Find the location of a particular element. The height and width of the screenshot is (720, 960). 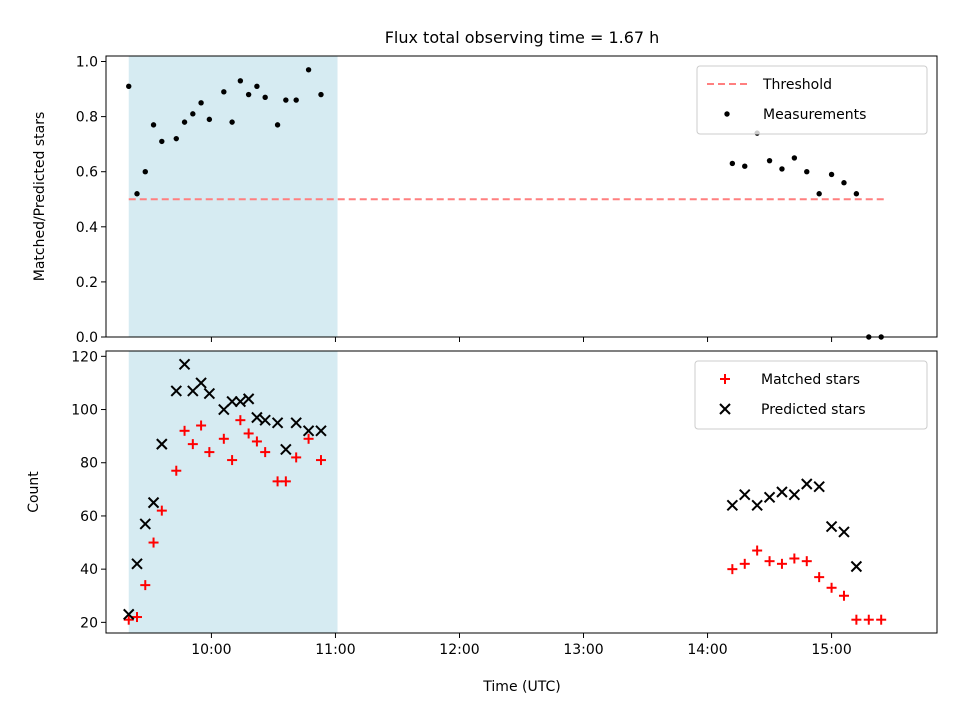

legend-label: Matched stars is located at coordinates (810, 380).